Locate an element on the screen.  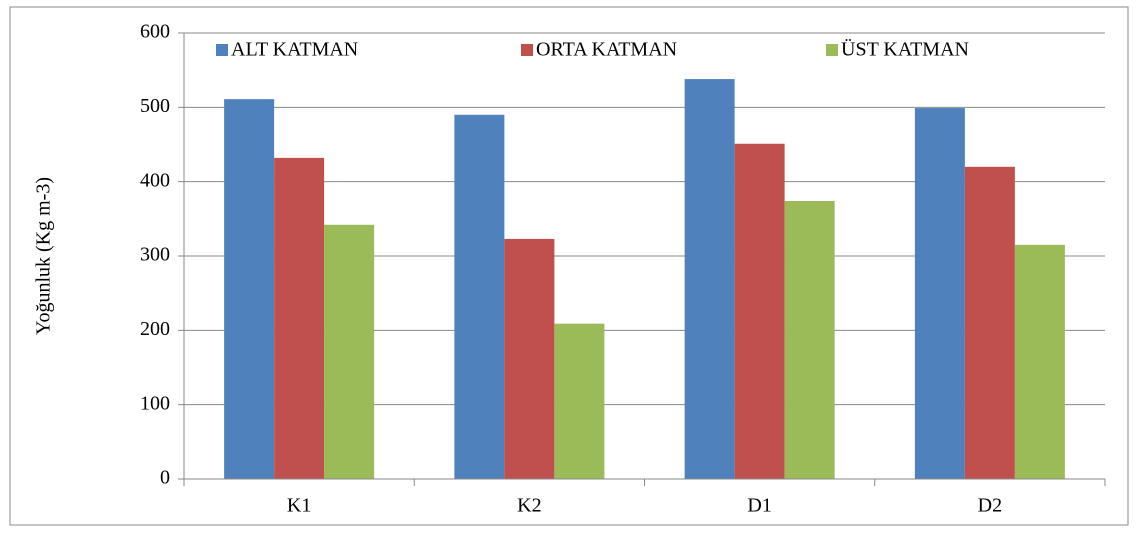
x-tick-label: K2 is located at coordinates (529, 506).